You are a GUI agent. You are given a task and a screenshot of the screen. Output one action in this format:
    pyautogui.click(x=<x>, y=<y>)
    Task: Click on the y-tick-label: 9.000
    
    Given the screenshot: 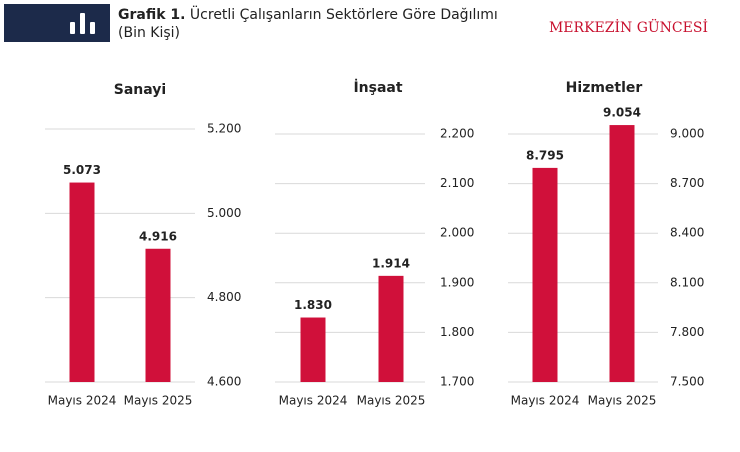 What is the action you would take?
    pyautogui.click(x=687, y=134)
    